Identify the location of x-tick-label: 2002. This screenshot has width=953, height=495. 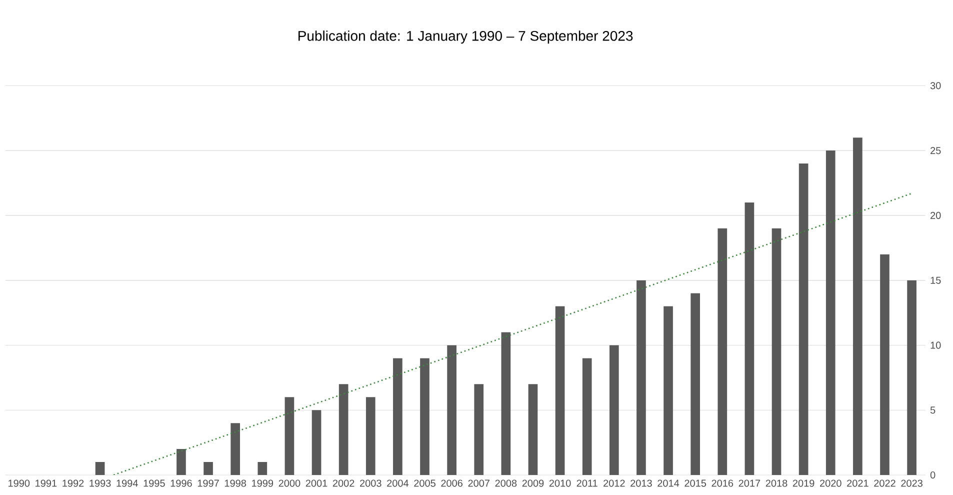
(343, 483).